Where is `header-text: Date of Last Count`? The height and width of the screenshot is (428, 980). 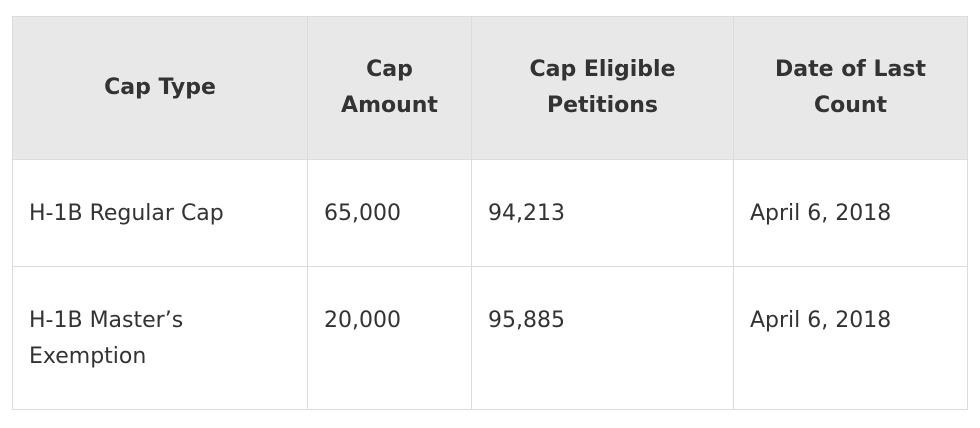 header-text: Date of Last Count is located at coordinates (850, 87).